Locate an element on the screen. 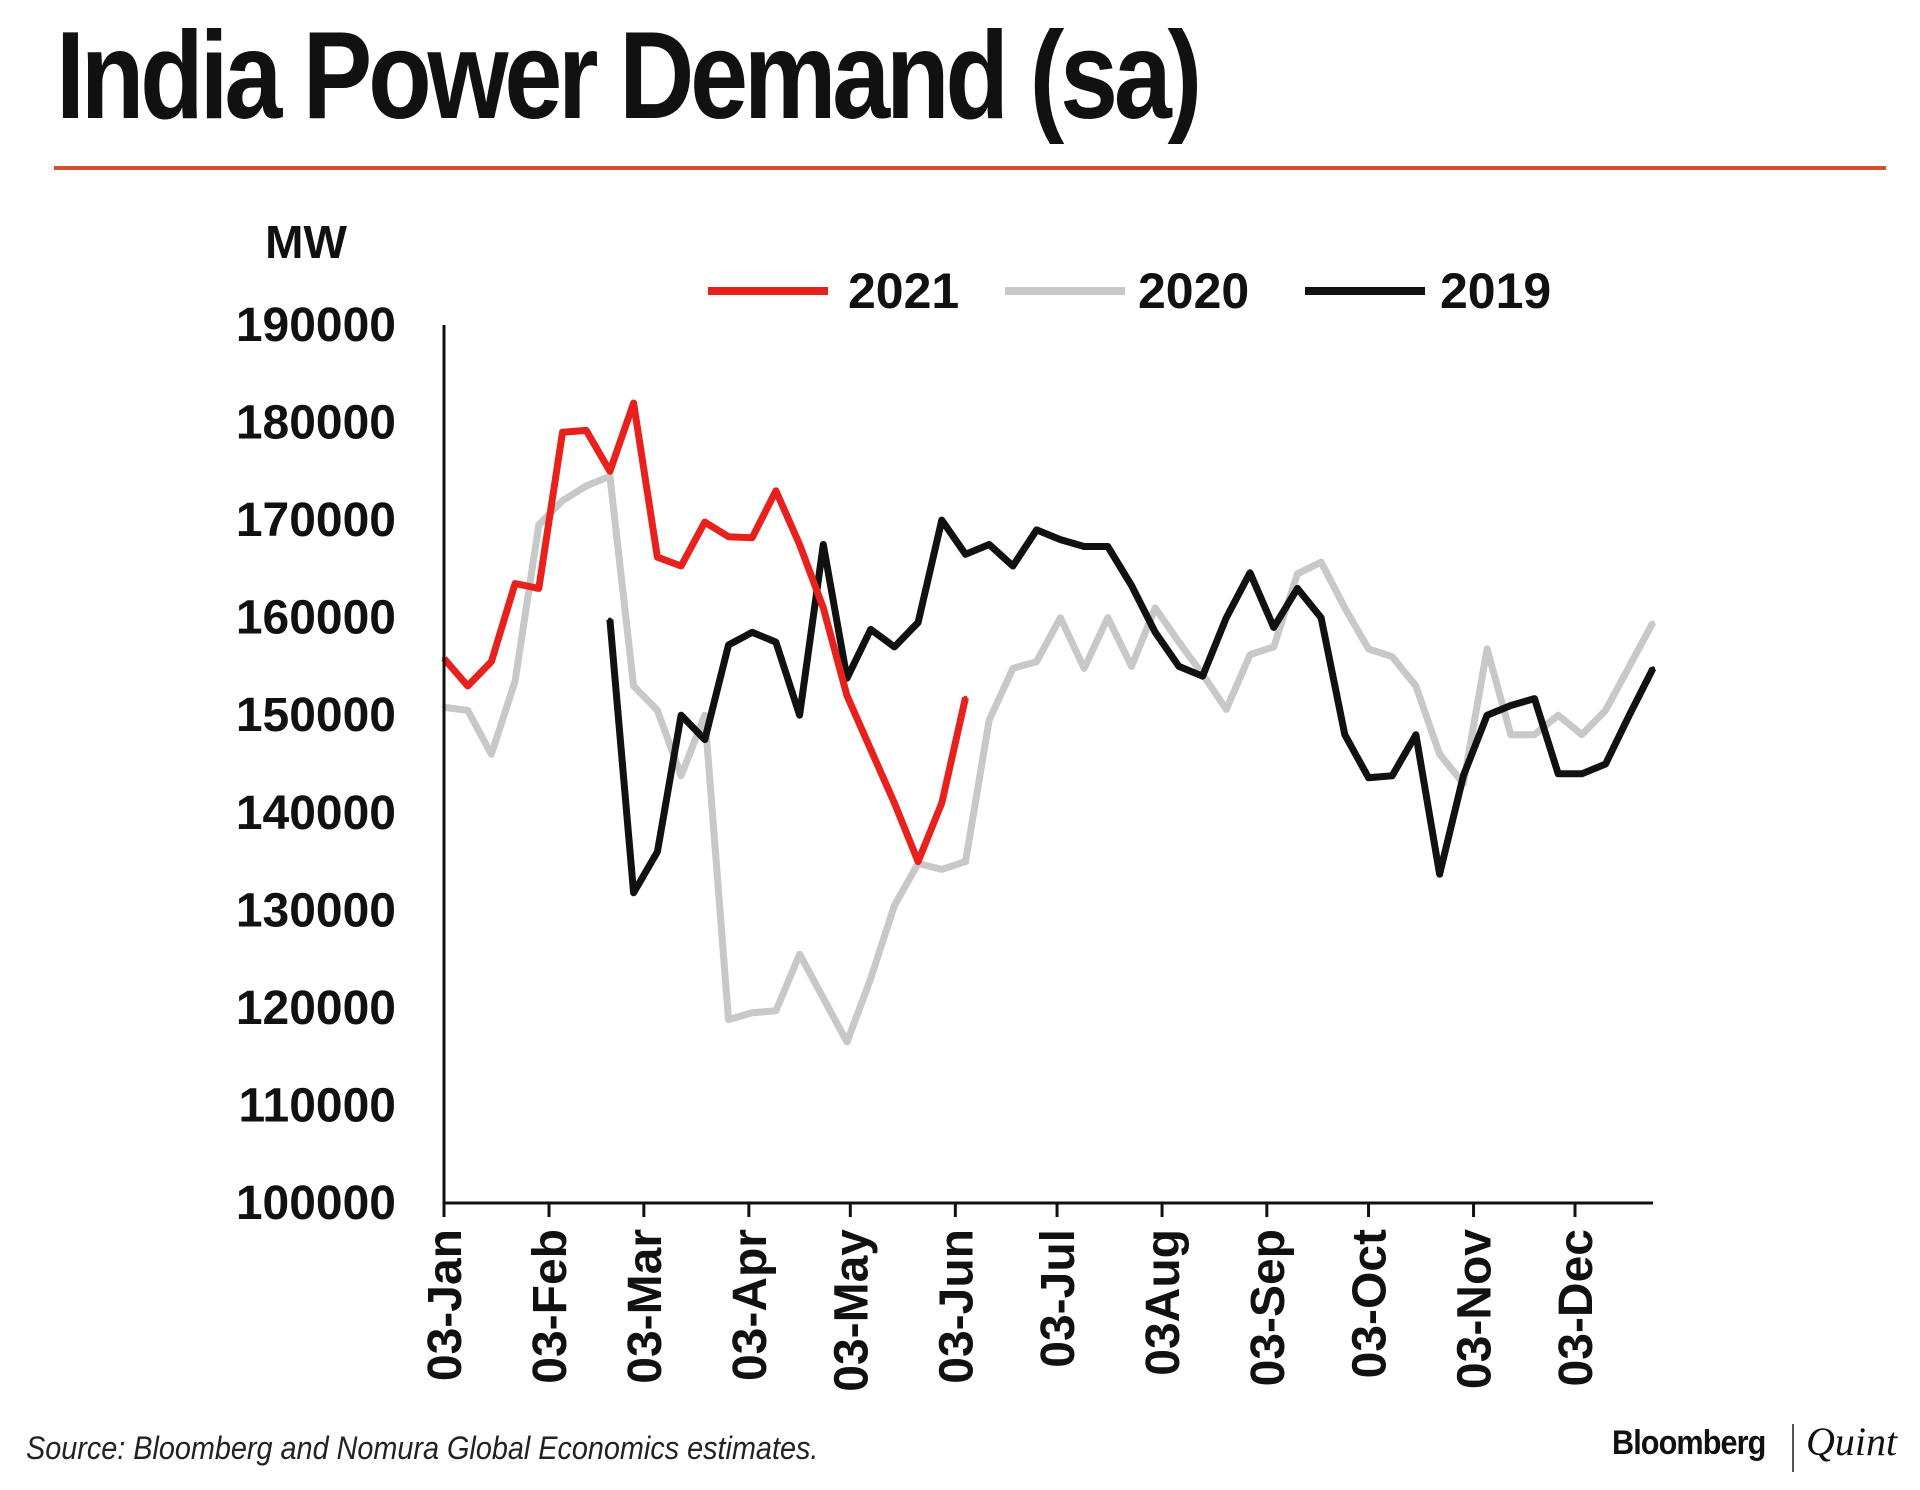  y-axis-label: MW is located at coordinates (306, 242).